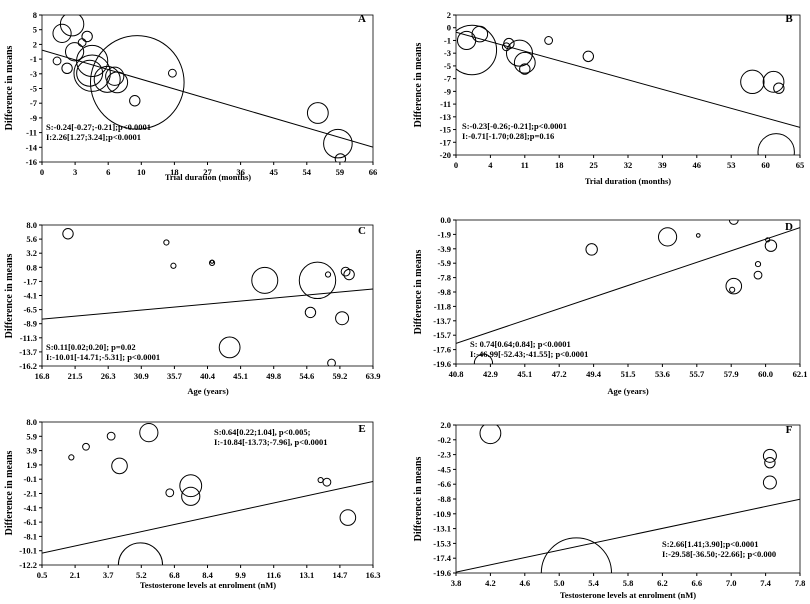 Image resolution: width=810 pixels, height=604 pixels. What do you see at coordinates (108, 172) in the screenshot?
I see `x-tick-label: 6` at bounding box center [108, 172].